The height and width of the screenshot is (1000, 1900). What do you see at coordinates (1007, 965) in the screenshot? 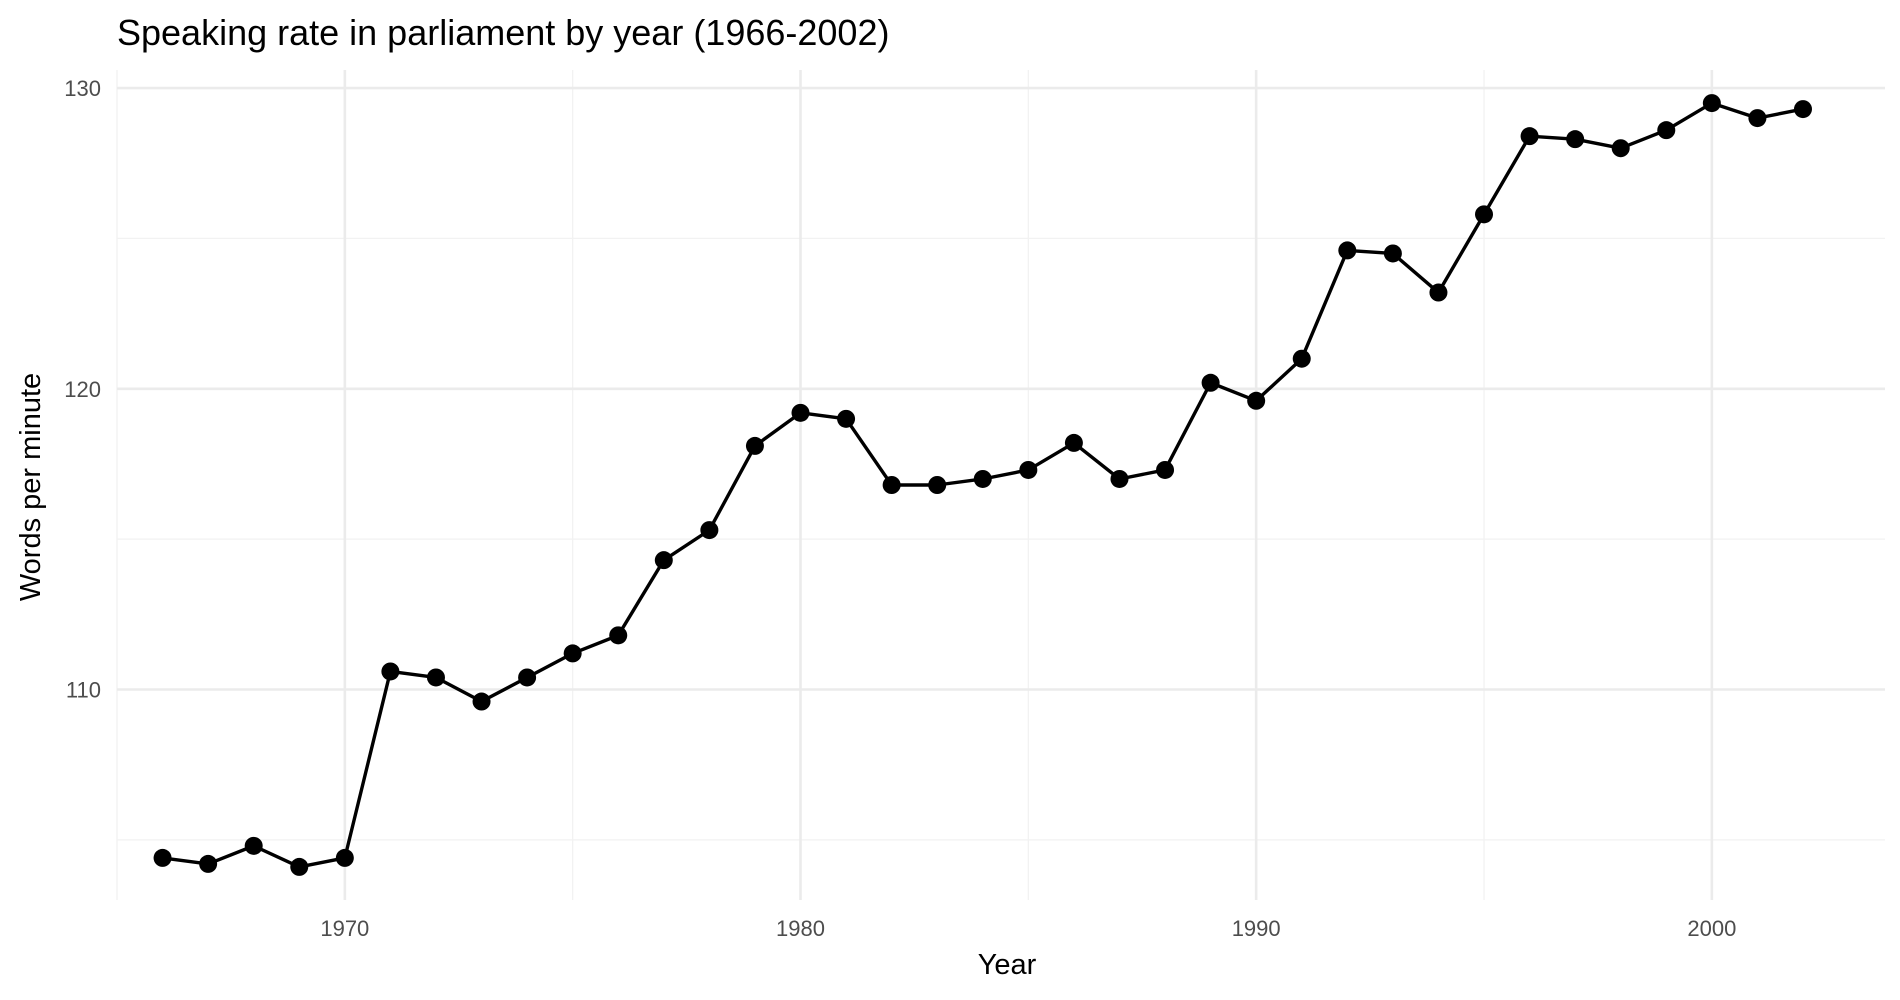
I see `x-axis-title: Year` at bounding box center [1007, 965].